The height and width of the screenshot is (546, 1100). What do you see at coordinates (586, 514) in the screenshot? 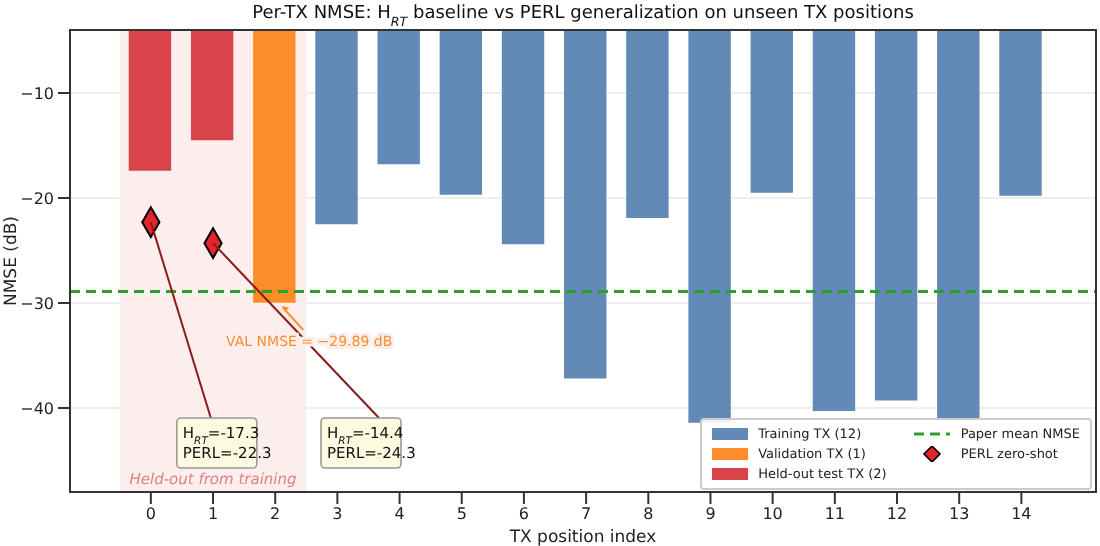
I see `x-tick-label: 7` at bounding box center [586, 514].